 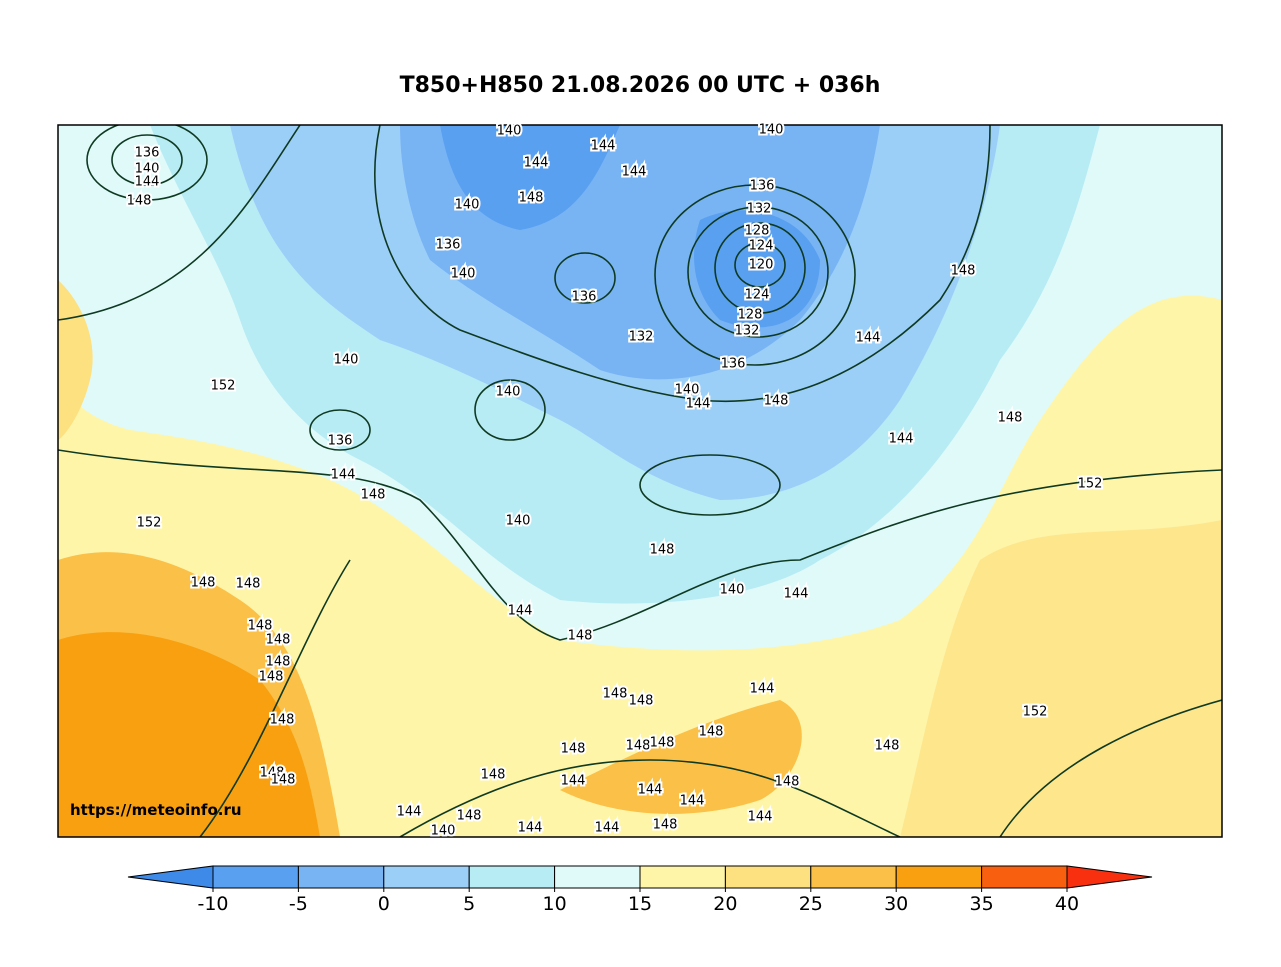 I want to click on colorbar-tick-label: 15, so click(x=640, y=904).